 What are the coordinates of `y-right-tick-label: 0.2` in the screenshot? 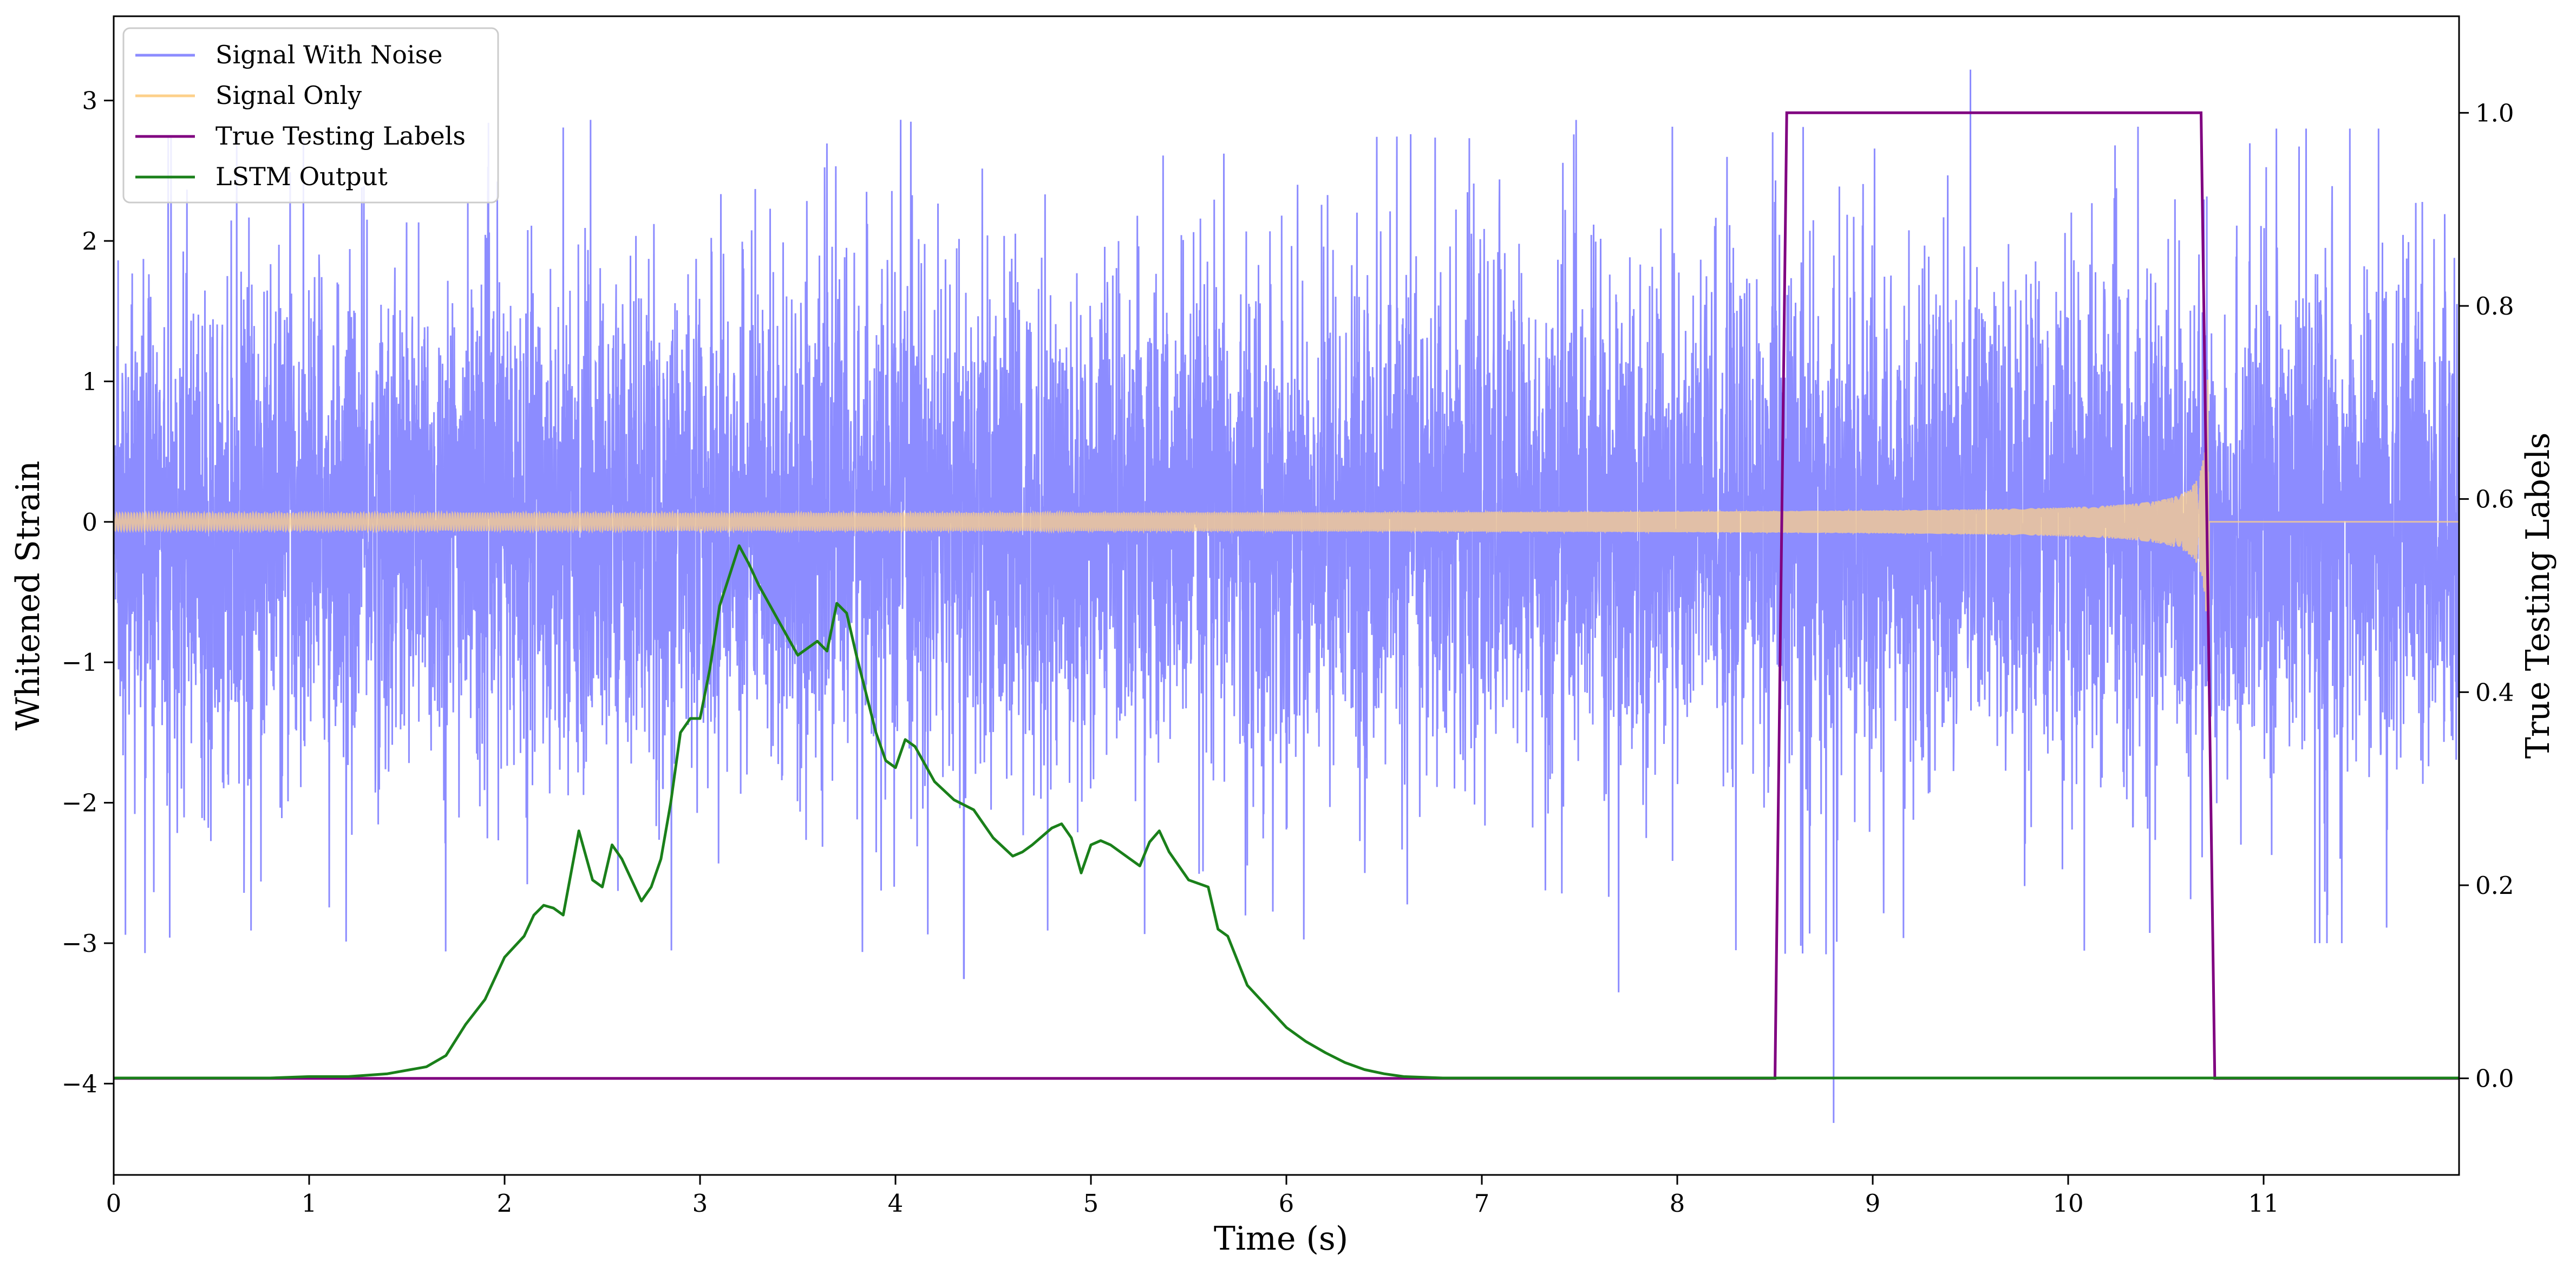 It's located at (2495, 885).